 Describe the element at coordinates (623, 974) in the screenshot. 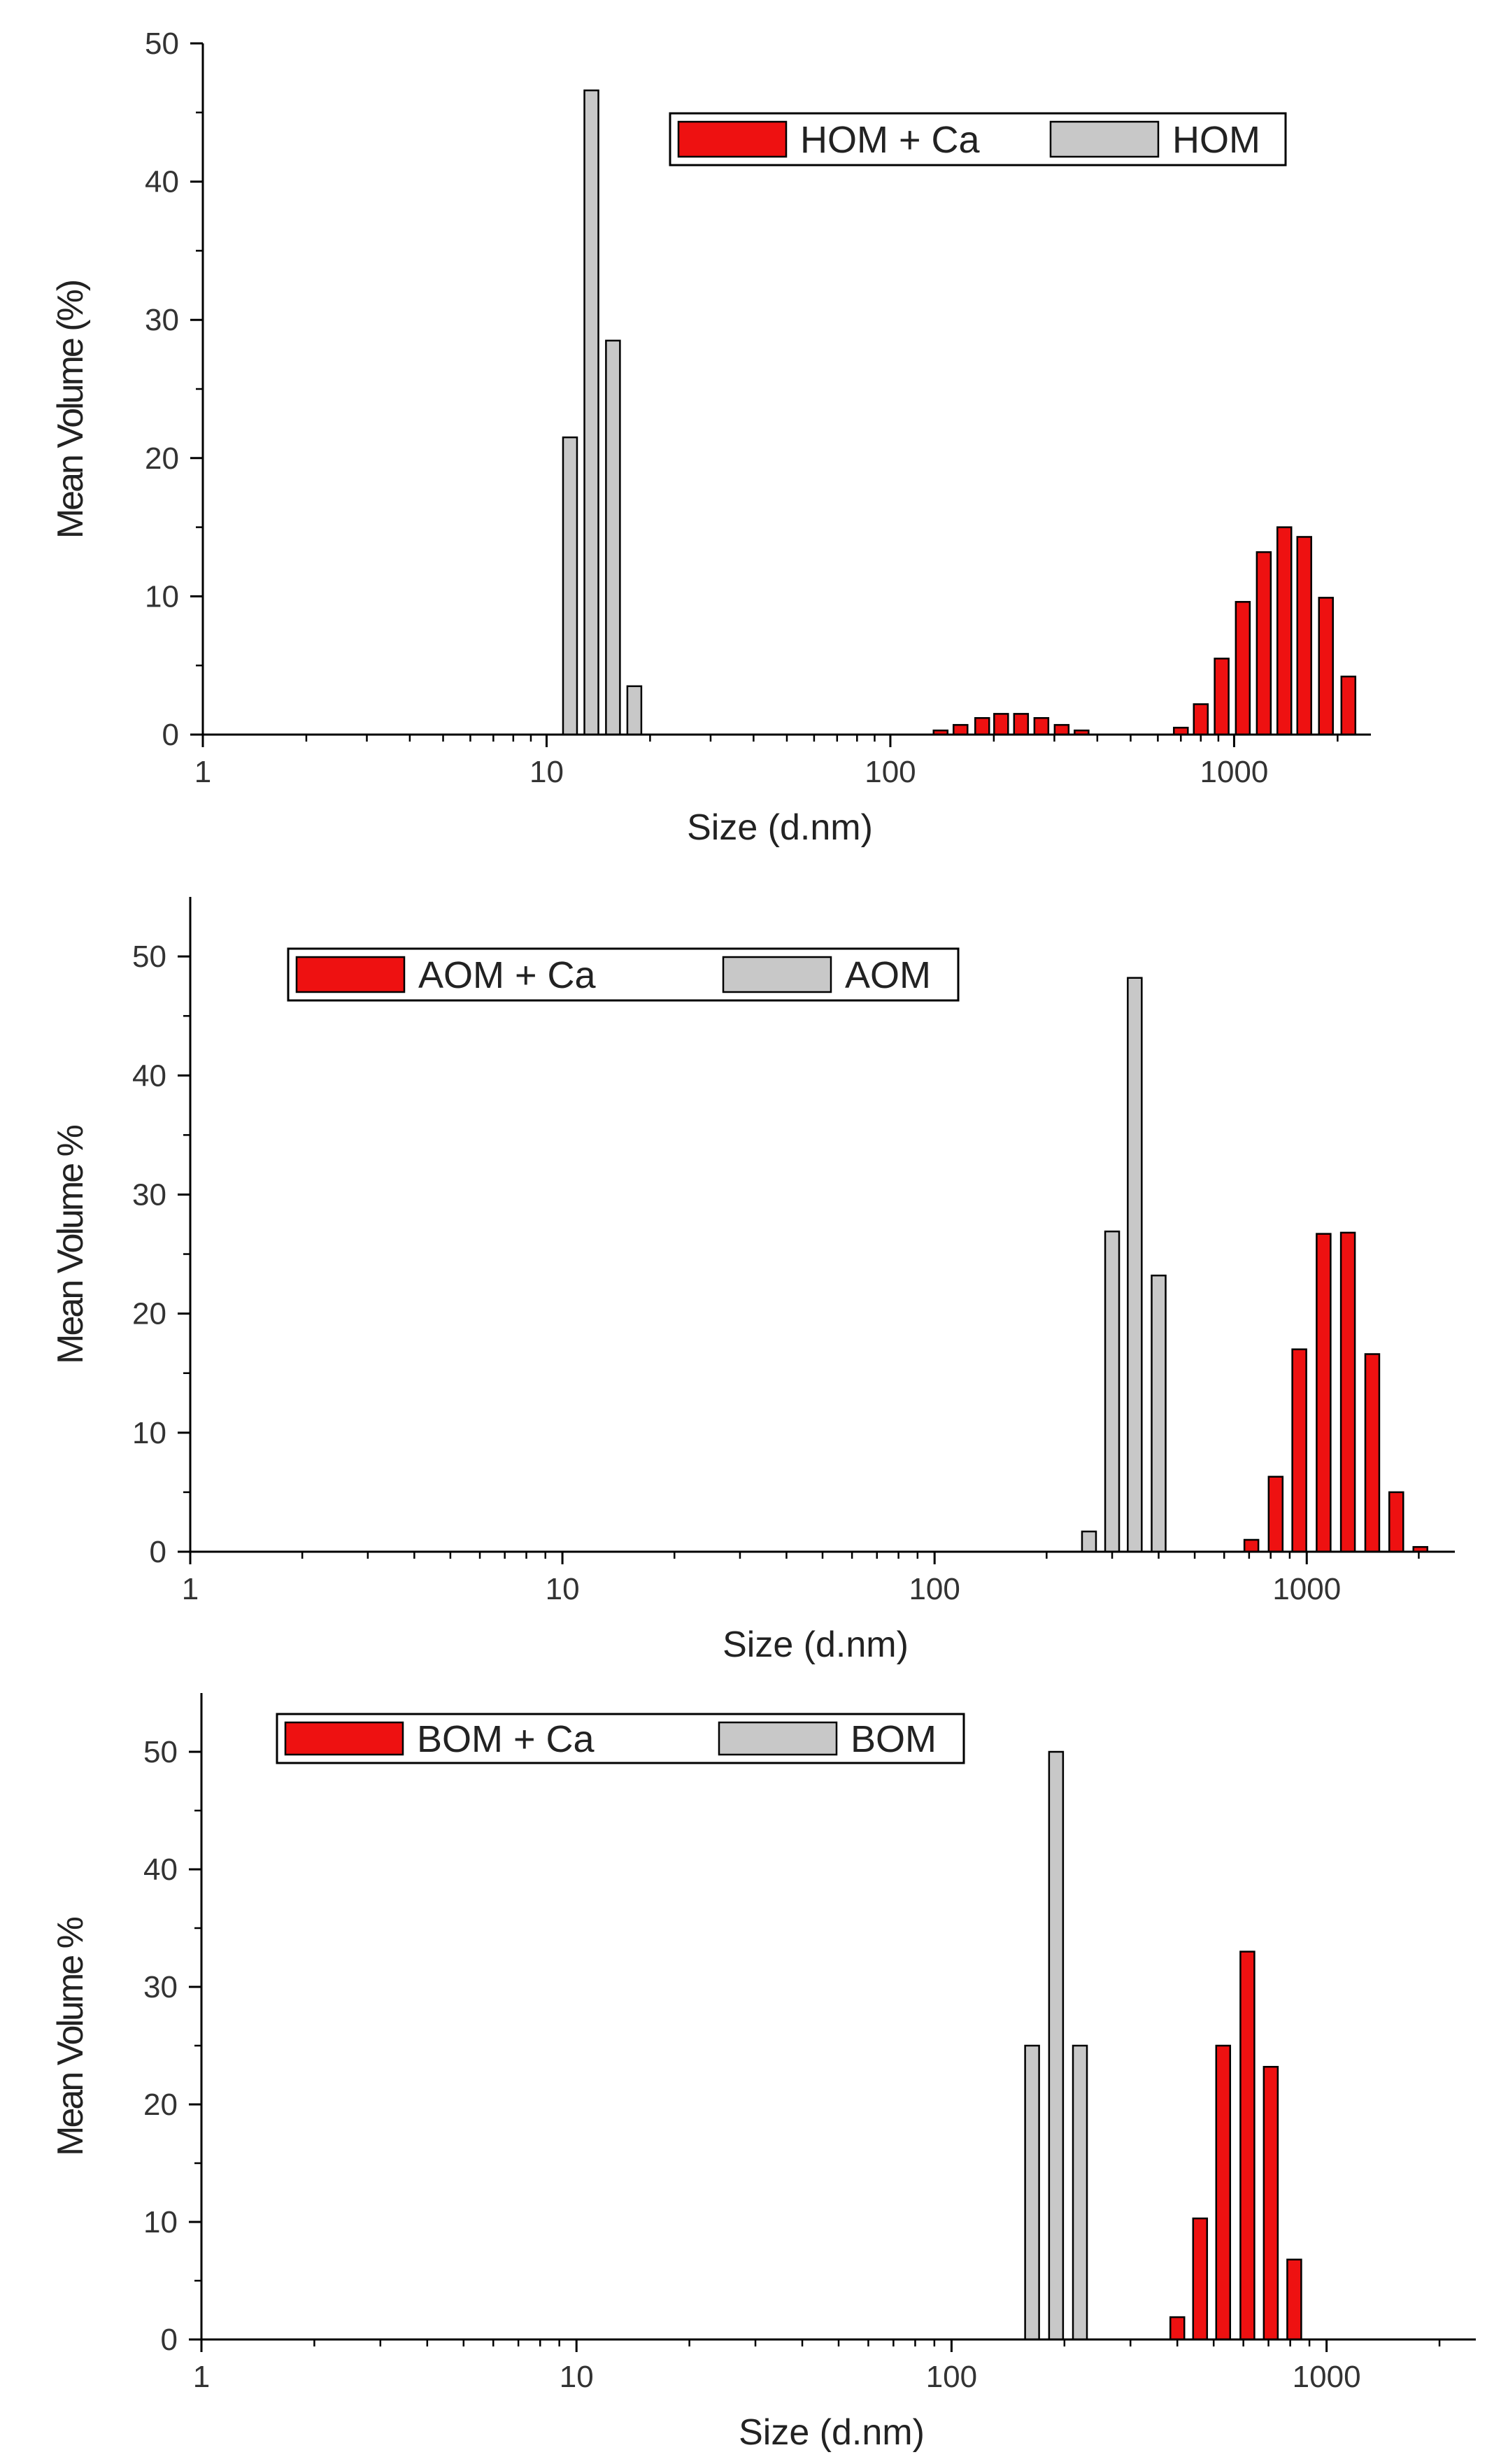

I see `legend: AOM + Ca AOM` at that location.